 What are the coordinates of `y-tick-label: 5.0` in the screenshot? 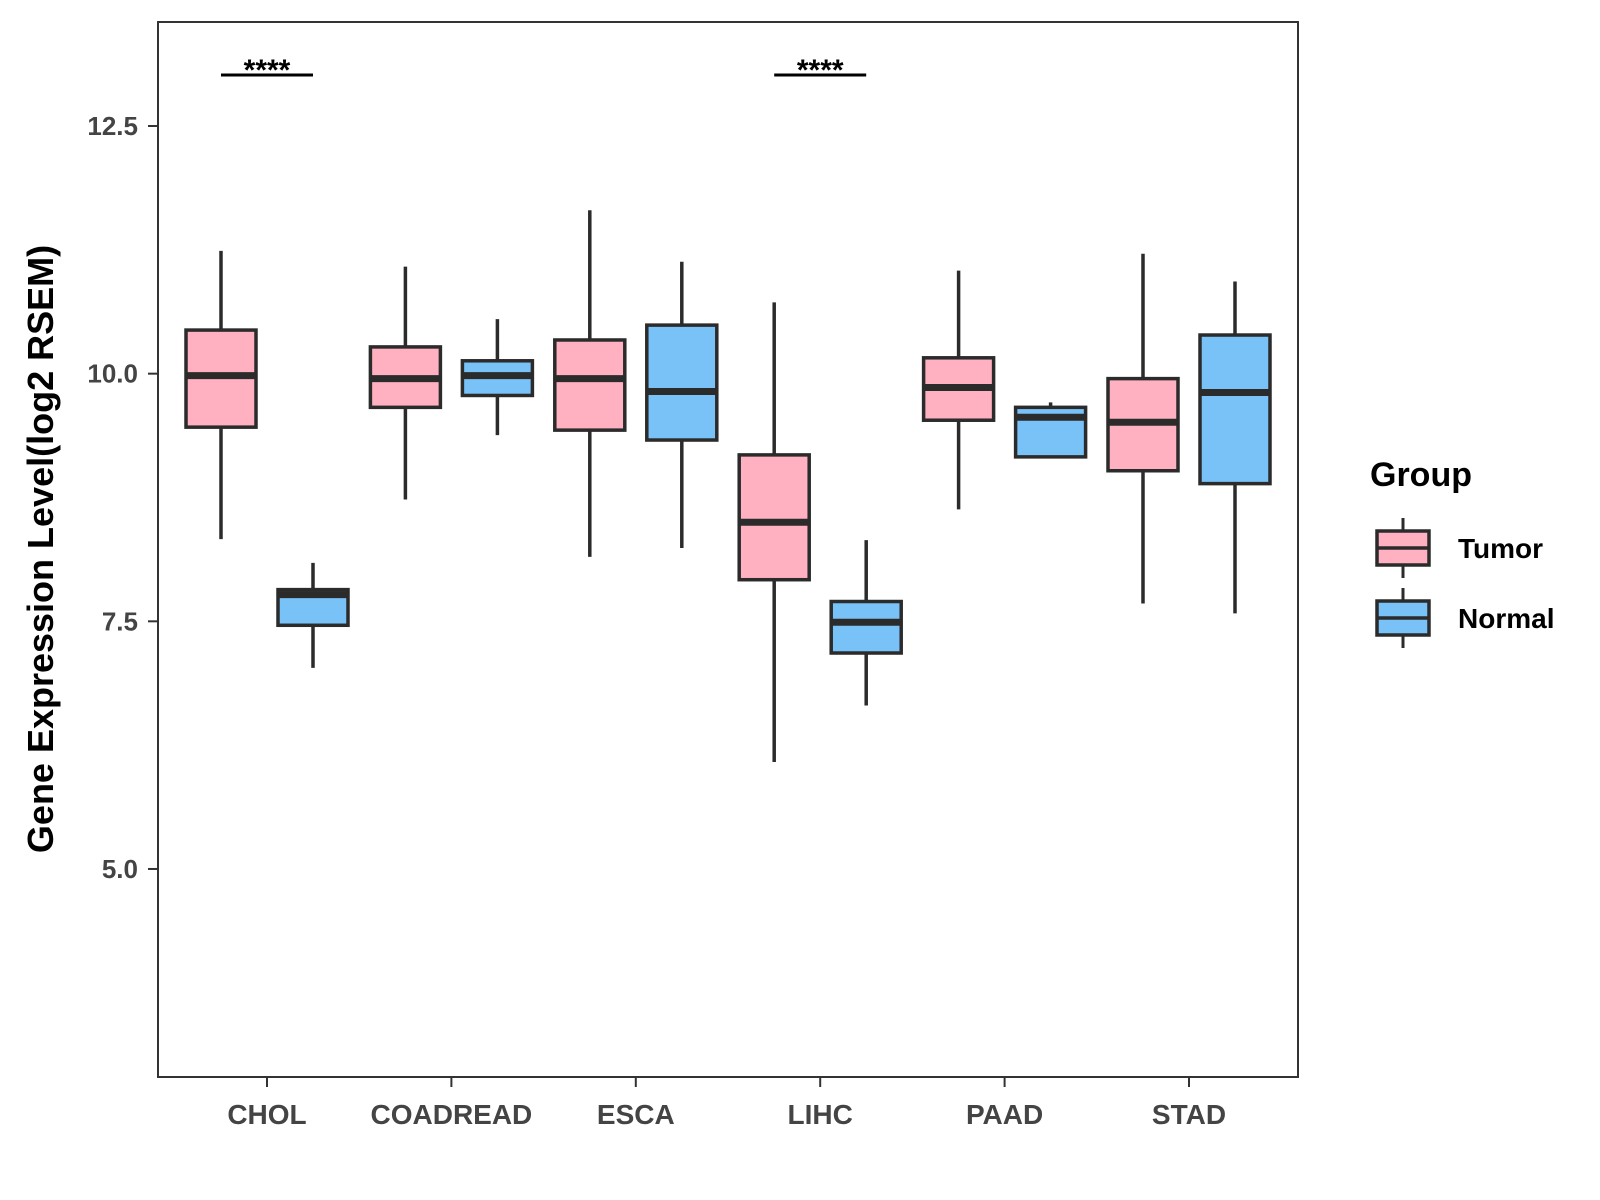 It's located at (120, 869).